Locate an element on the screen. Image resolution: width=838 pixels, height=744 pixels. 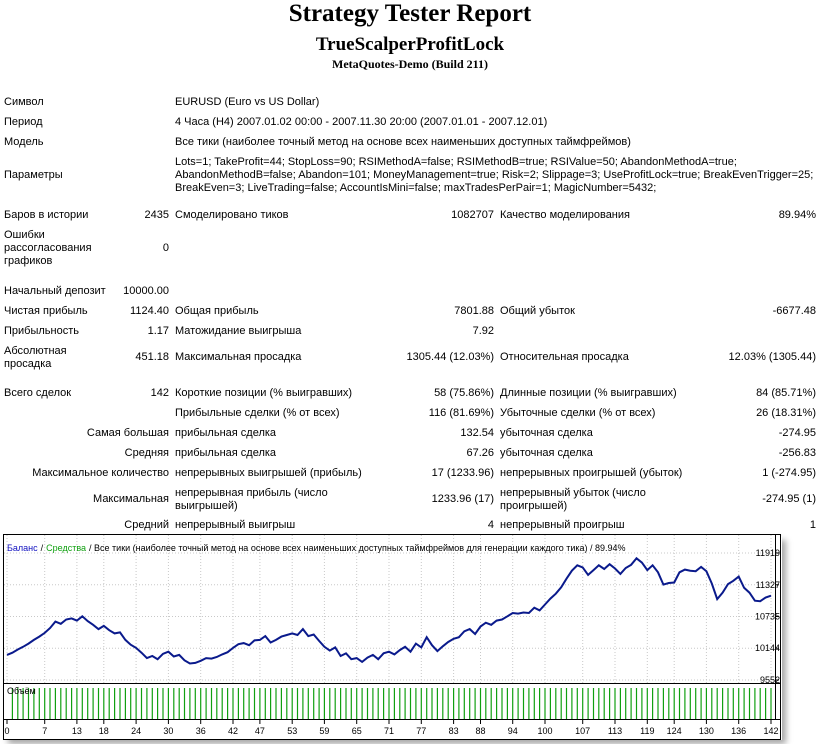
net-profit-value: 1124.40 is located at coordinates (149, 311).